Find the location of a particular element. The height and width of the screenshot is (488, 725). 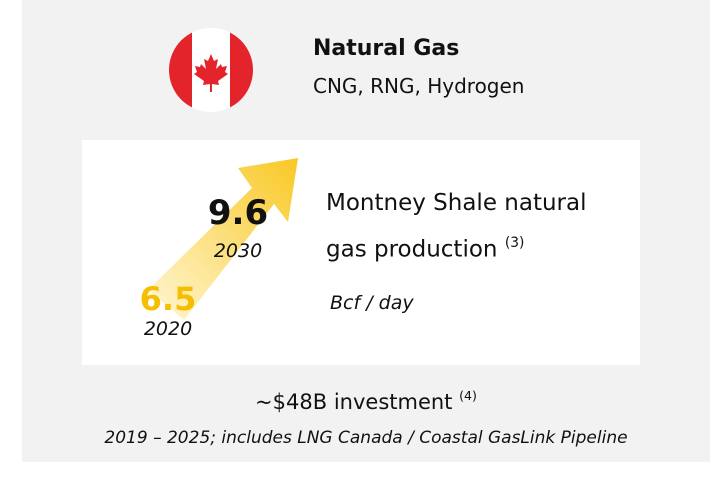

canada-flag is located at coordinates (211, 70).